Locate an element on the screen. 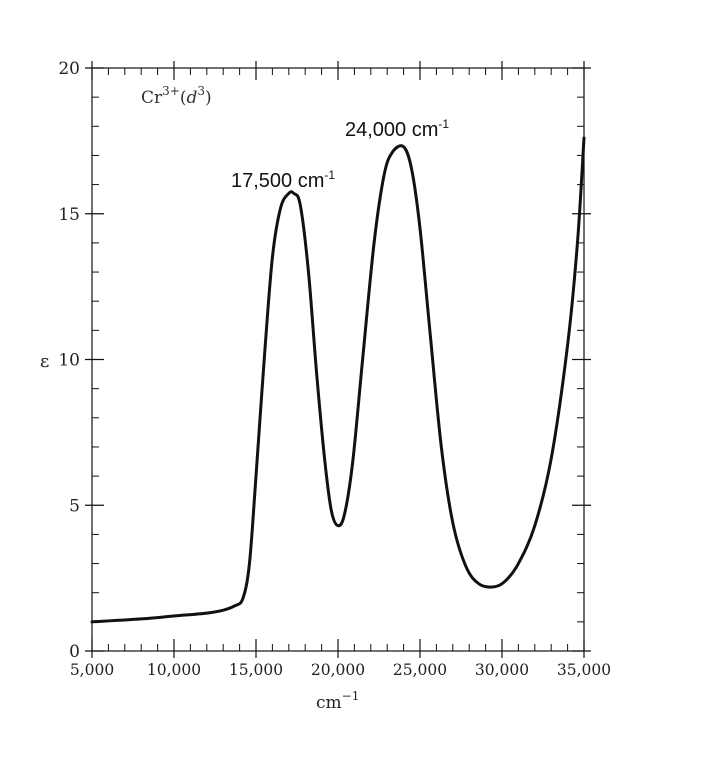 The width and height of the screenshot is (708, 778). y-tick-label: 0 is located at coordinates (74, 652).